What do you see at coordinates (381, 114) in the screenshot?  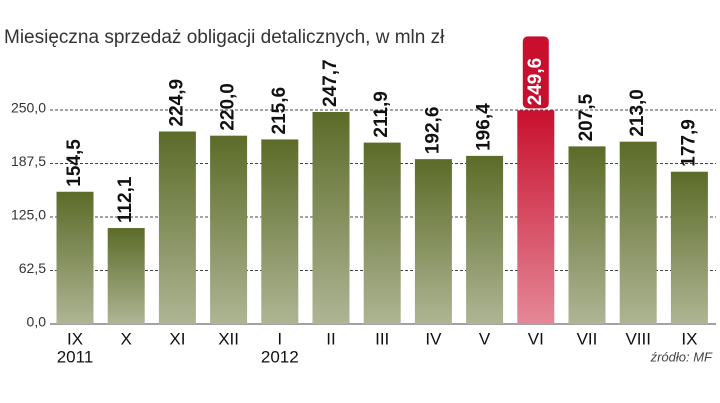 I see `value-label: 211,9` at bounding box center [381, 114].